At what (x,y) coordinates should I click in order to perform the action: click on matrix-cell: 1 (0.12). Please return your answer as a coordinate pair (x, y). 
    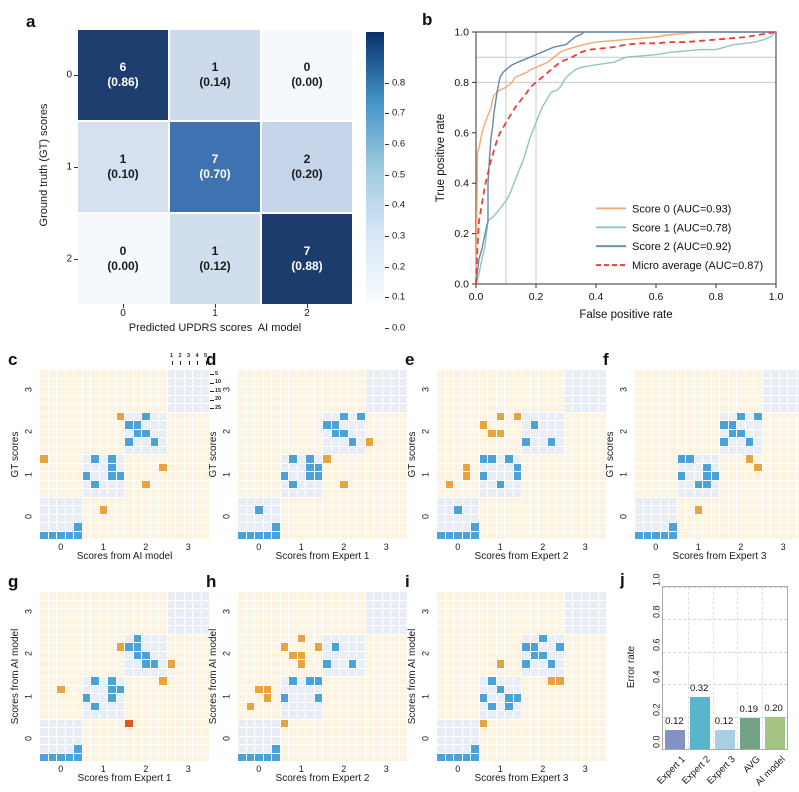
    Looking at the image, I should click on (215, 259).